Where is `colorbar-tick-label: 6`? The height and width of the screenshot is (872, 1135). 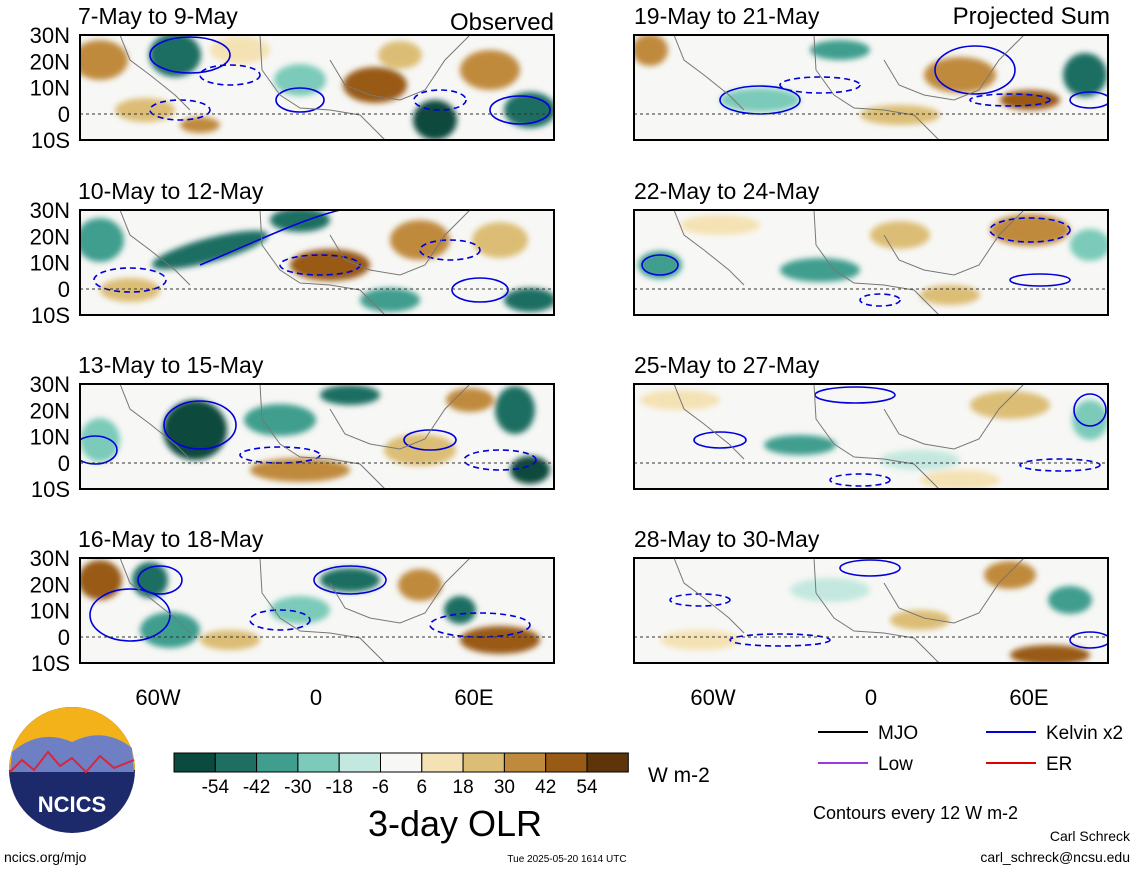 colorbar-tick-label: 6 is located at coordinates (422, 787).